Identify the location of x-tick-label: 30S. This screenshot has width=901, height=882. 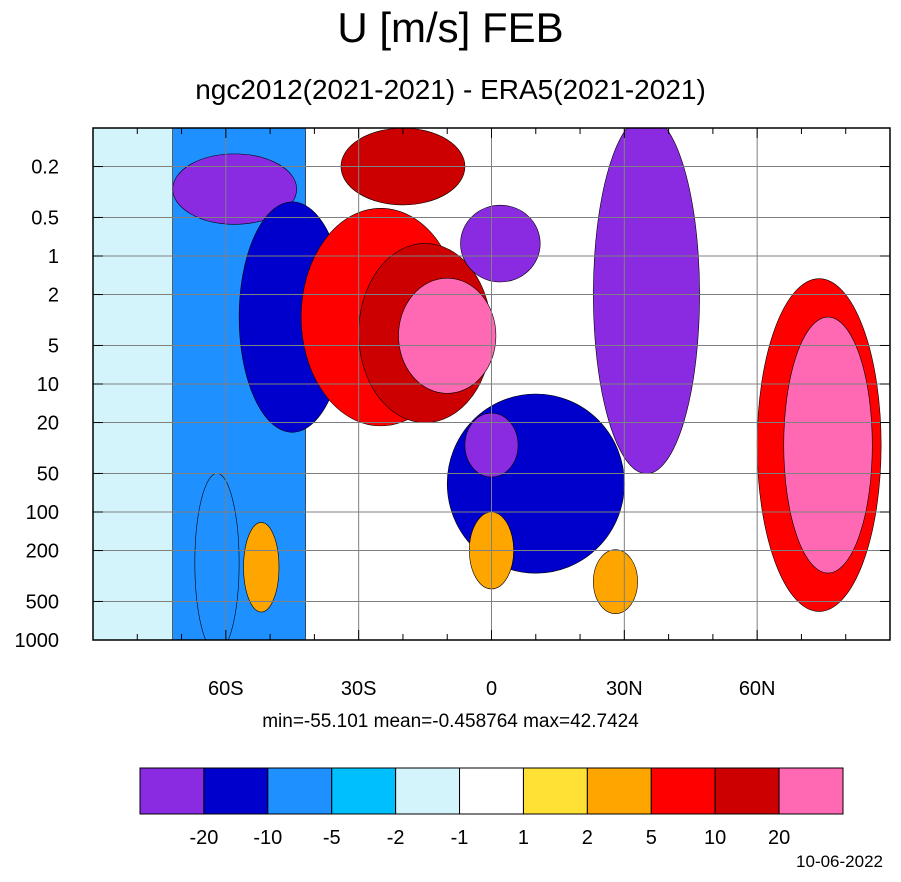
(359, 689).